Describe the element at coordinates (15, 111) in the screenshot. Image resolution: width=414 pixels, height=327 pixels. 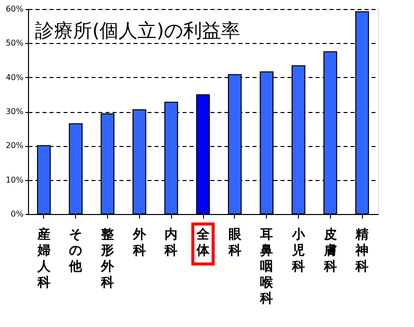
I see `y-tick-label: 30%` at that location.